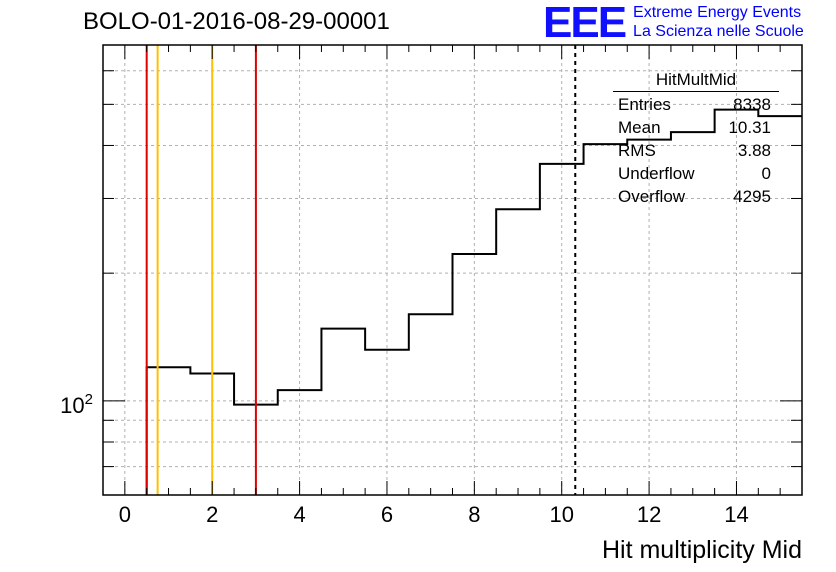 This screenshot has height=572, width=836. What do you see at coordinates (639, 127) in the screenshot?
I see `stats-label: Mean` at bounding box center [639, 127].